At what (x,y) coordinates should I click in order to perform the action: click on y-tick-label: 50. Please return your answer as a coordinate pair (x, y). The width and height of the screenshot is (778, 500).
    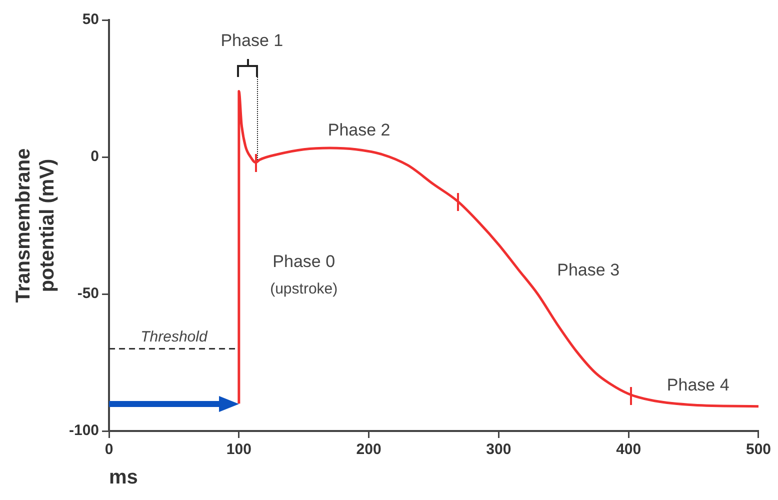
    Looking at the image, I should click on (91, 19).